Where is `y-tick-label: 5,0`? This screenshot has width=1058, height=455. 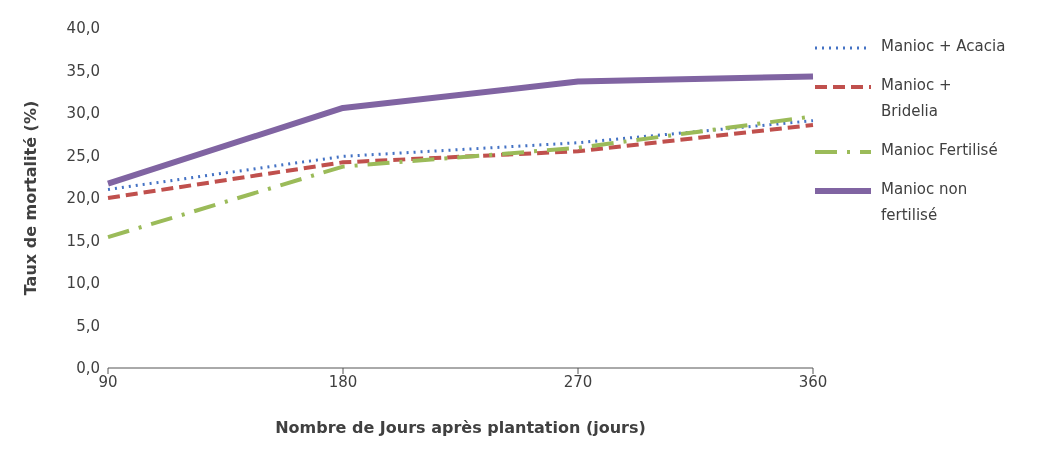 y-tick-label: 5,0 is located at coordinates (88, 325).